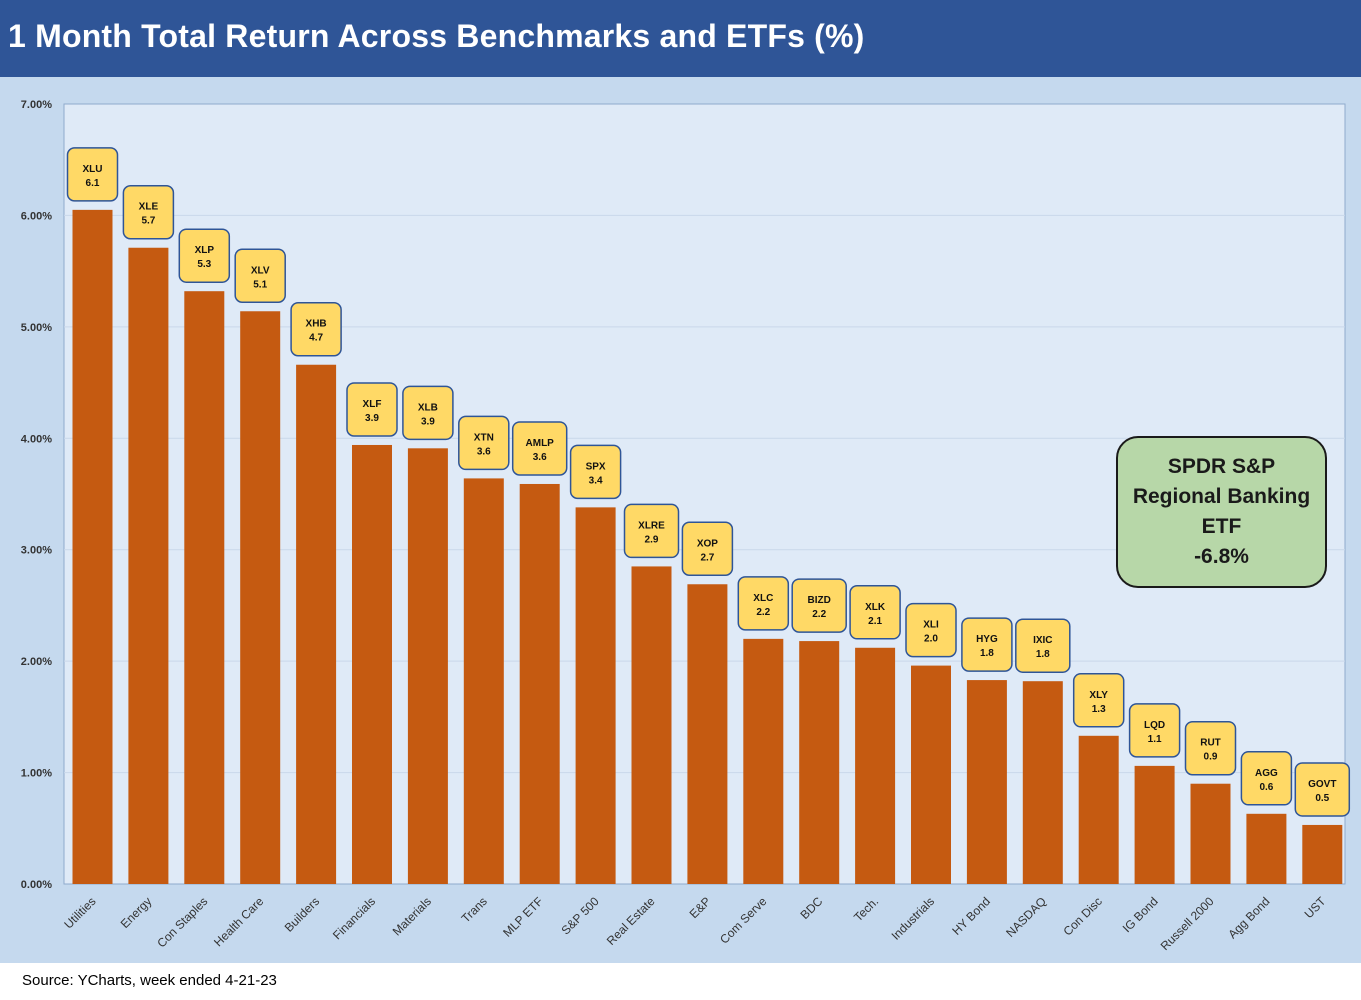  Describe the element at coordinates (316, 338) in the screenshot. I see `data-label-value: 4.7` at that location.